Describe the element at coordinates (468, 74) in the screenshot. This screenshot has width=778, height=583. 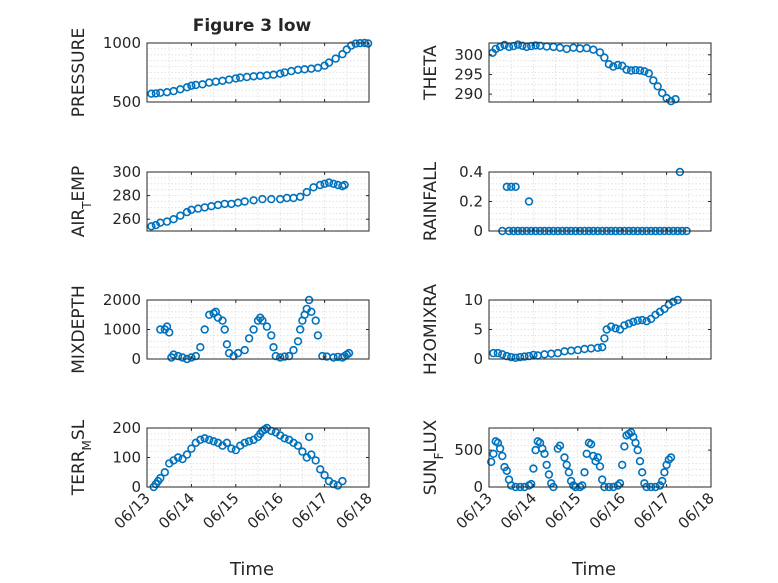
I see `y-tick-label: 295` at that location.